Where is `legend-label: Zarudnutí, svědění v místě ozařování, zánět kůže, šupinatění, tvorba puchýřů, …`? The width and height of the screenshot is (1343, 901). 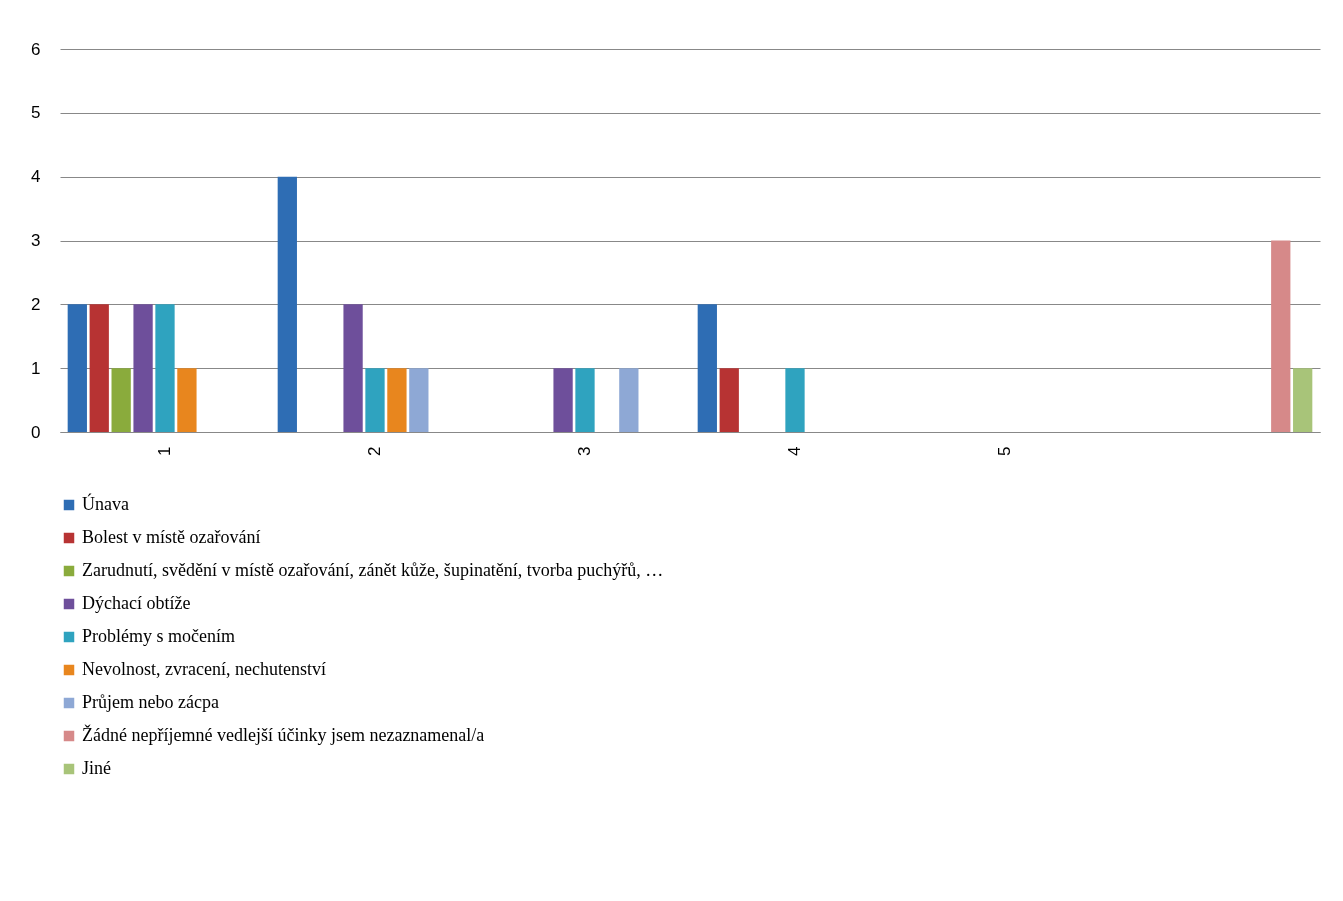 legend-label: Zarudnutí, svědění v místě ozařování, zánět kůže, šupinatění, tvorba puchýřů, … is located at coordinates (373, 570).